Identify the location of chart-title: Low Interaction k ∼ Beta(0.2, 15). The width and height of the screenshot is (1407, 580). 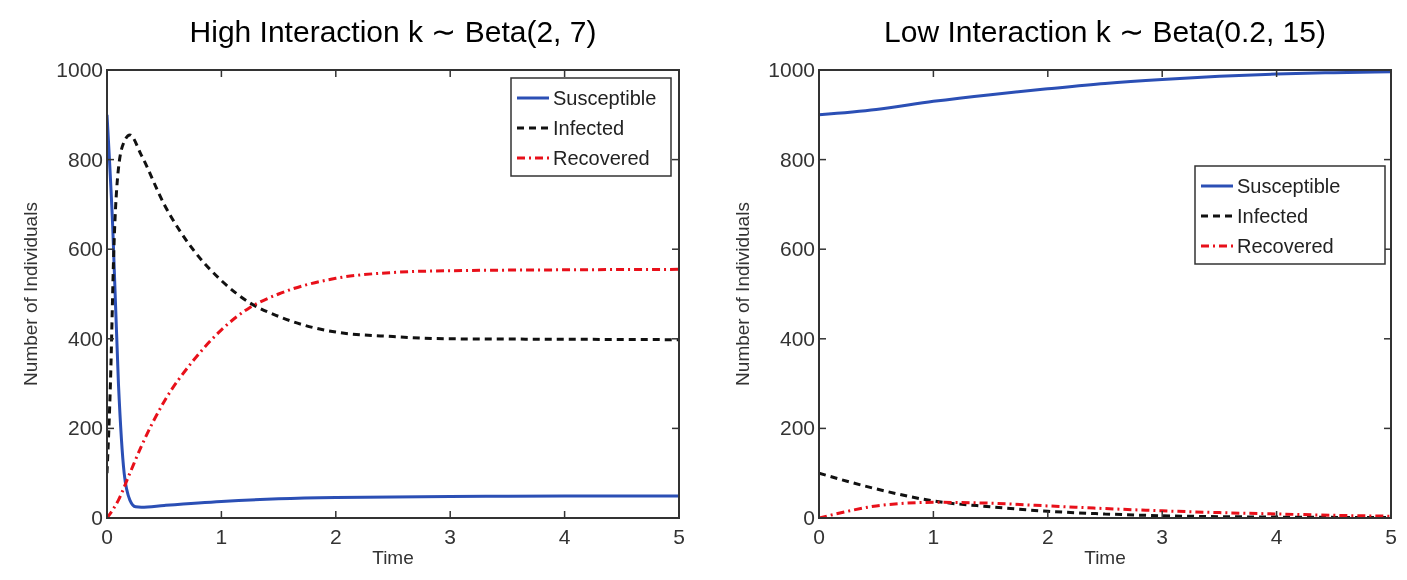
(1105, 31).